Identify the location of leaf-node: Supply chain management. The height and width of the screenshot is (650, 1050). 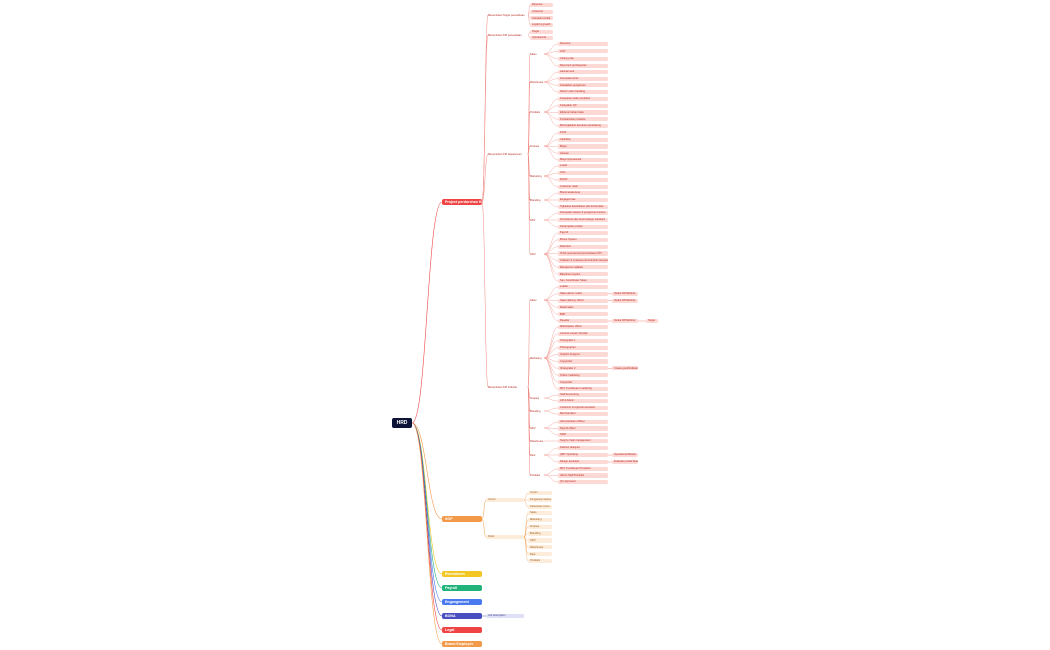
(583, 441).